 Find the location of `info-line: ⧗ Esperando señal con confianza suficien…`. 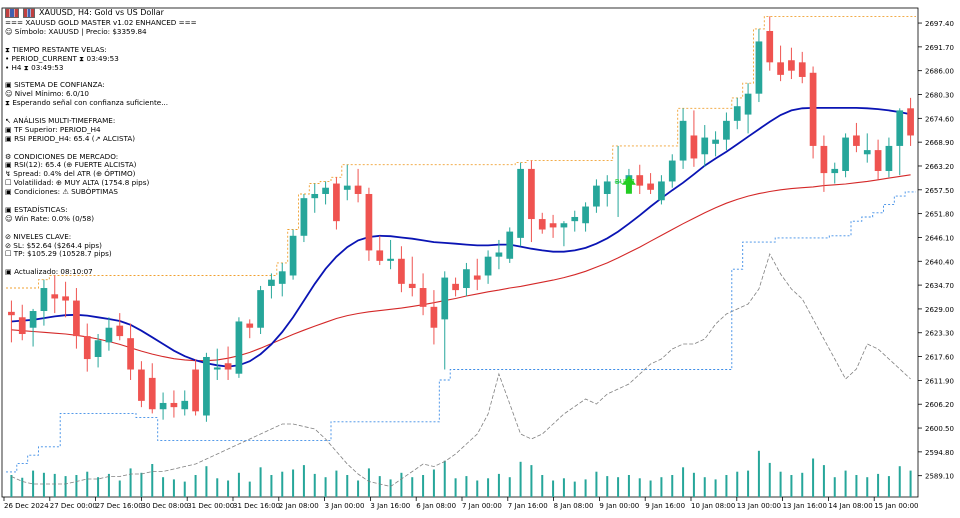

info-line: ⧗ Esperando señal con confianza suficien… is located at coordinates (87, 103).